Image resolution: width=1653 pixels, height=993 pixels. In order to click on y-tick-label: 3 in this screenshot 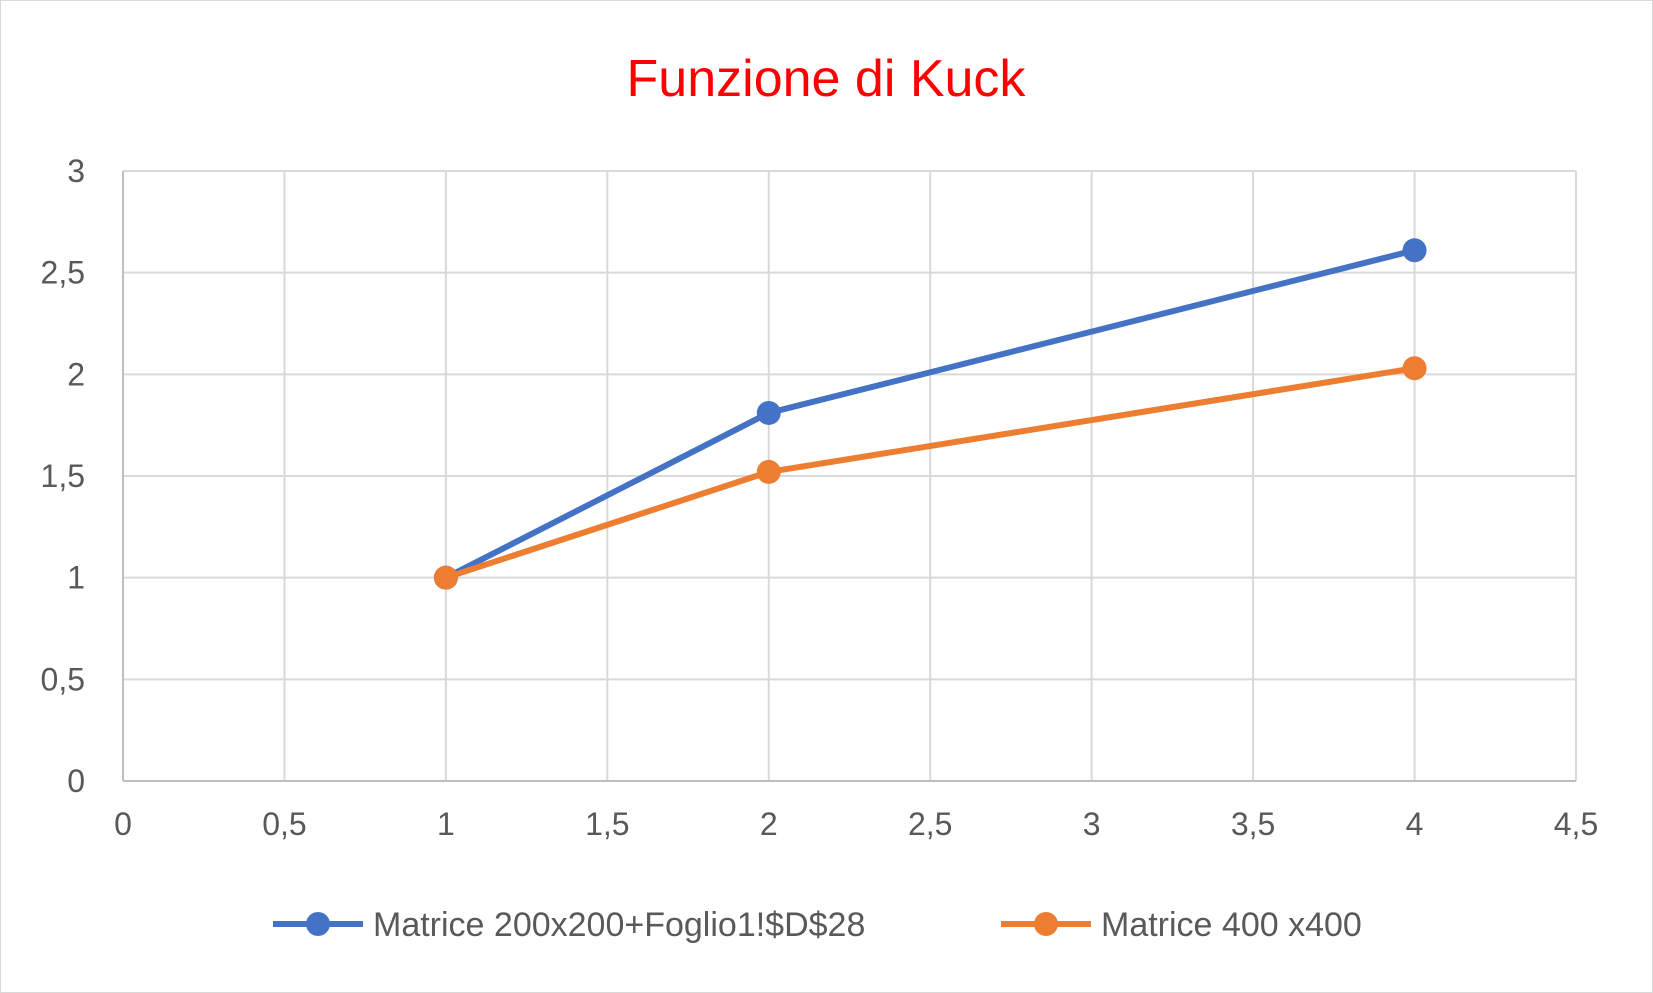, I will do `click(76, 171)`.